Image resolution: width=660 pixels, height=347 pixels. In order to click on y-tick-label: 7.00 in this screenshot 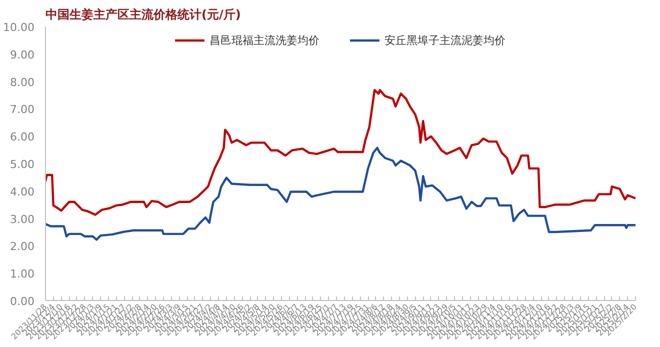, I will do `click(22, 109)`.